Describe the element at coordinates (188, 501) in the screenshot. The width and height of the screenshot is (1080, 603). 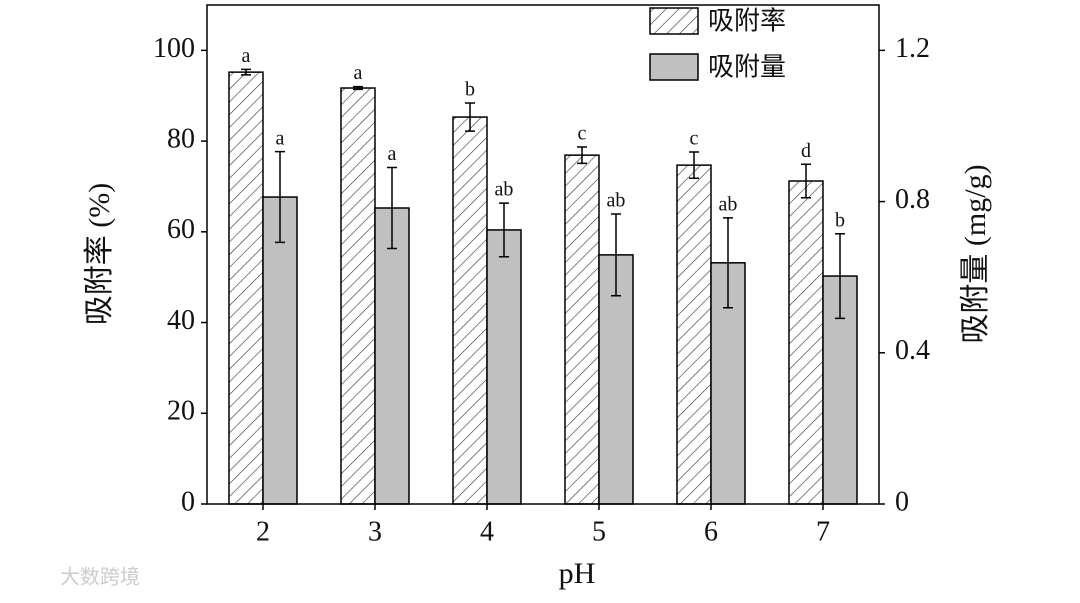
I see `y-tick-label: 0` at that location.